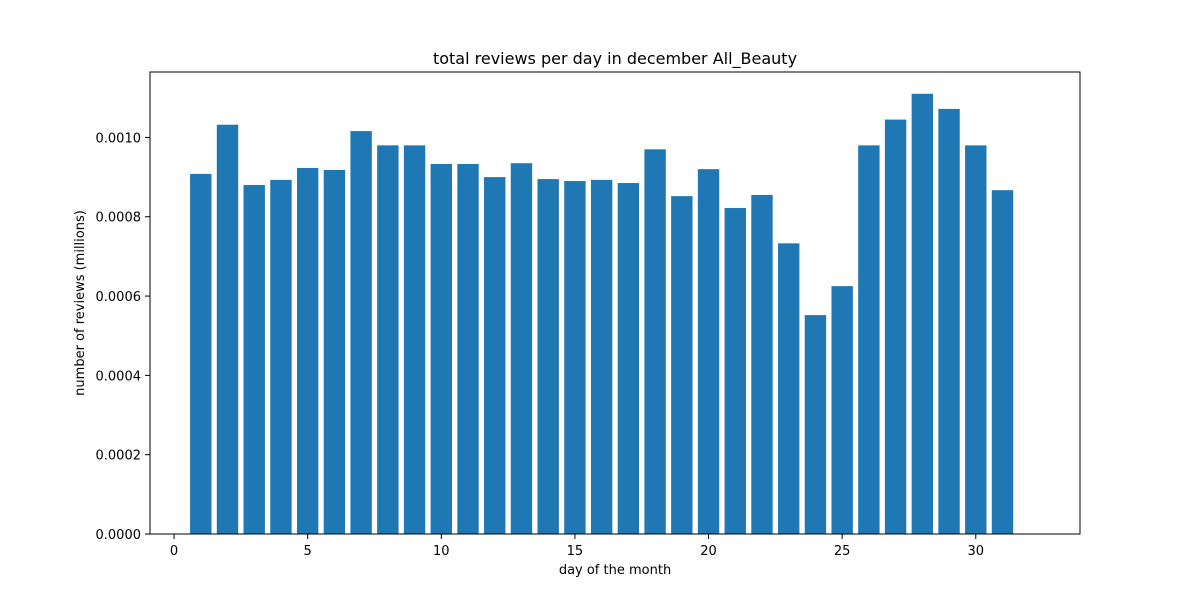 This screenshot has width=1200, height=604. I want to click on x-tick-label: 15, so click(575, 551).